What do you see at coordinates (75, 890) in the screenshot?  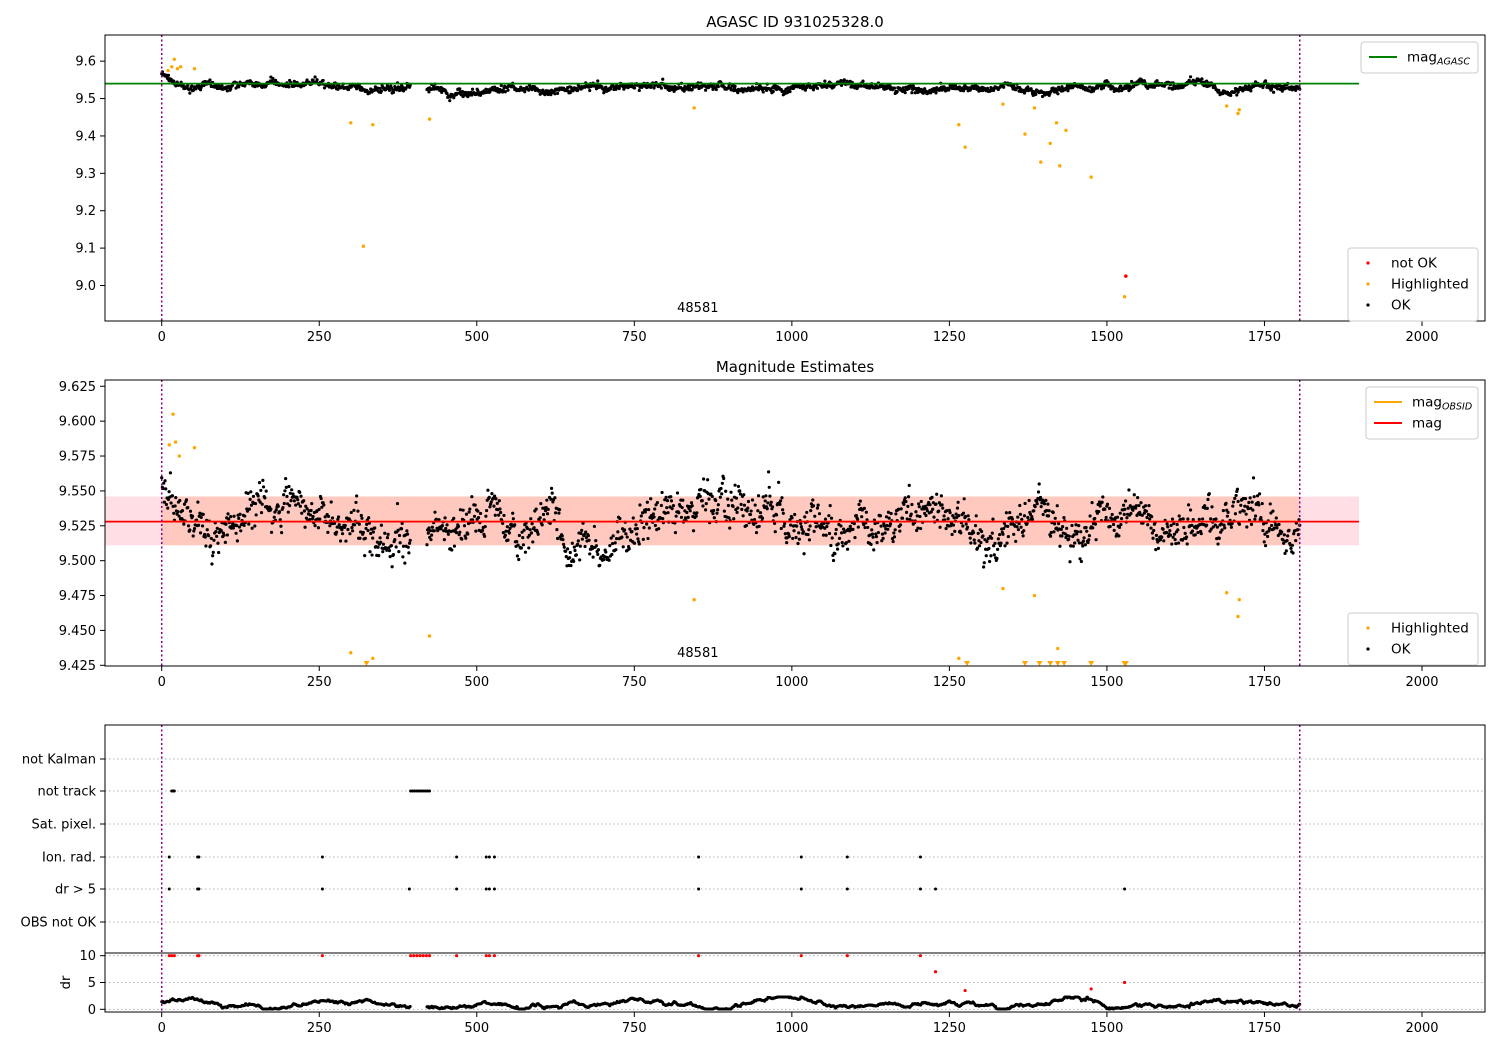 I see `flag-label: dr > 5` at bounding box center [75, 890].